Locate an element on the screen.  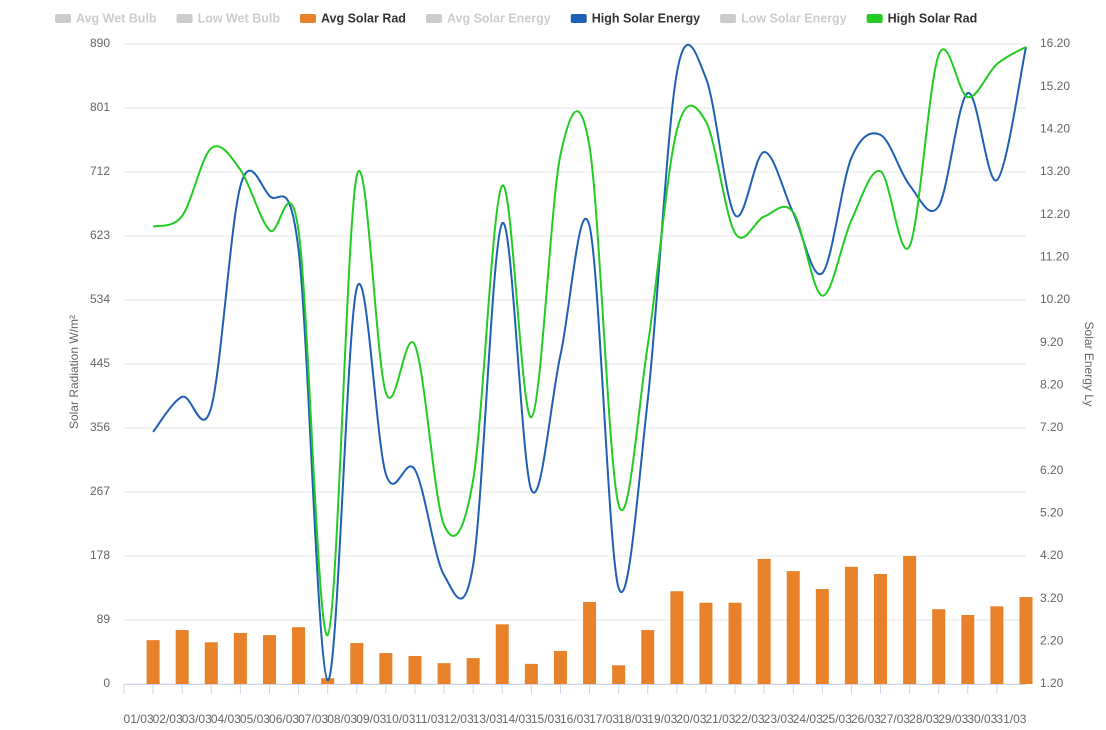
y2-tick-label: 15.20 is located at coordinates (1055, 86).